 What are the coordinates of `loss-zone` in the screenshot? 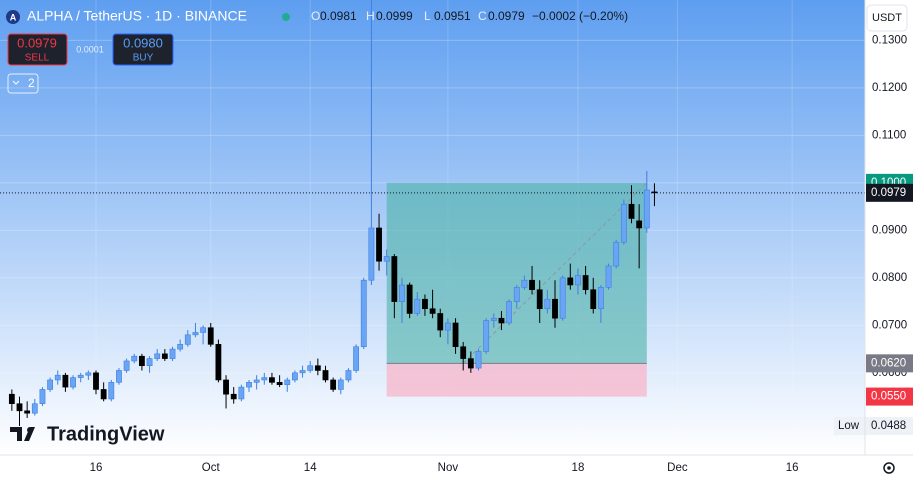 It's located at (516, 380).